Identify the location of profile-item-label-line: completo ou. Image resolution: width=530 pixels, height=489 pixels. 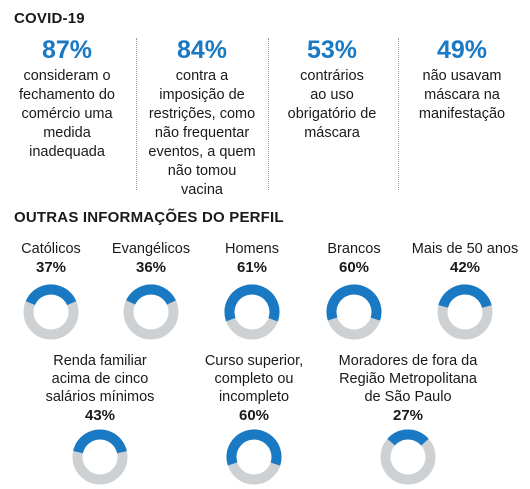
(254, 379).